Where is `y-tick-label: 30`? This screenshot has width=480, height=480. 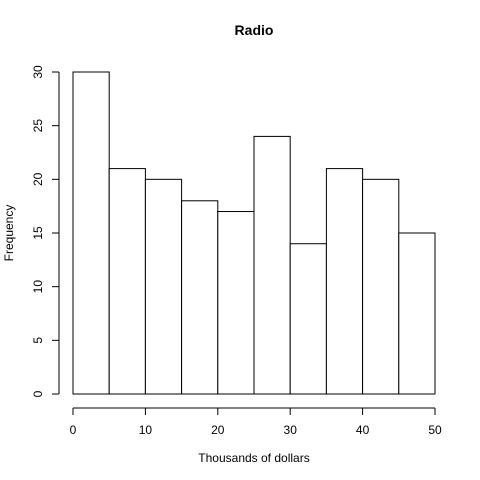
y-tick-label: 30 is located at coordinates (38, 72).